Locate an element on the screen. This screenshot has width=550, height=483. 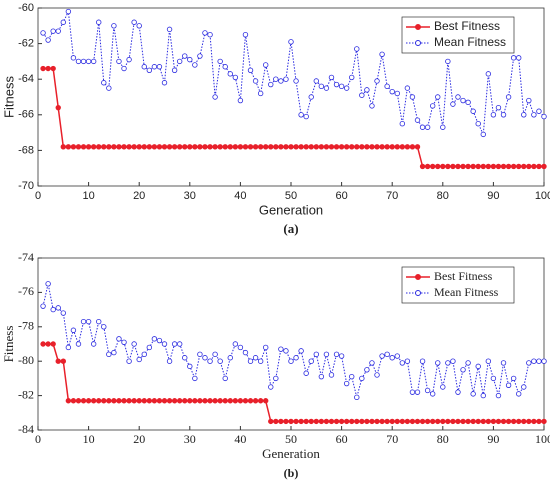
legend-label: Mean Fitness is located at coordinates (466, 292).